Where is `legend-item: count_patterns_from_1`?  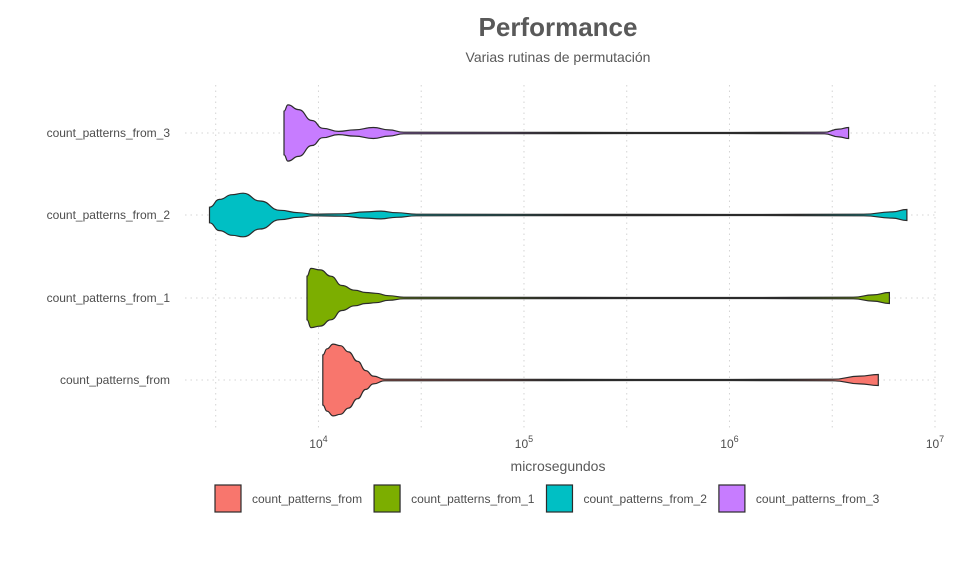 legend-item: count_patterns_from_1 is located at coordinates (454, 498).